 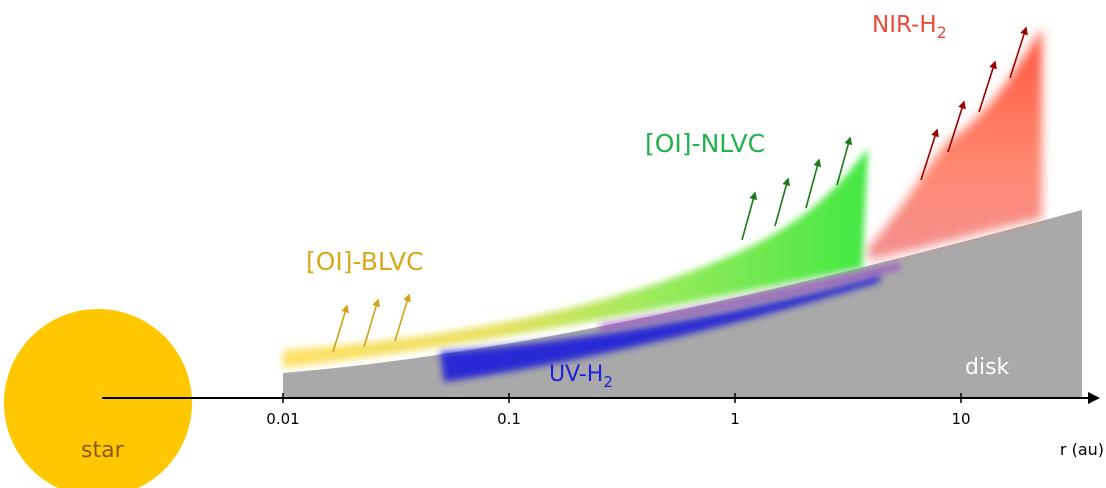 I want to click on nir-h2-label: NIR-H2, so click(x=909, y=27).